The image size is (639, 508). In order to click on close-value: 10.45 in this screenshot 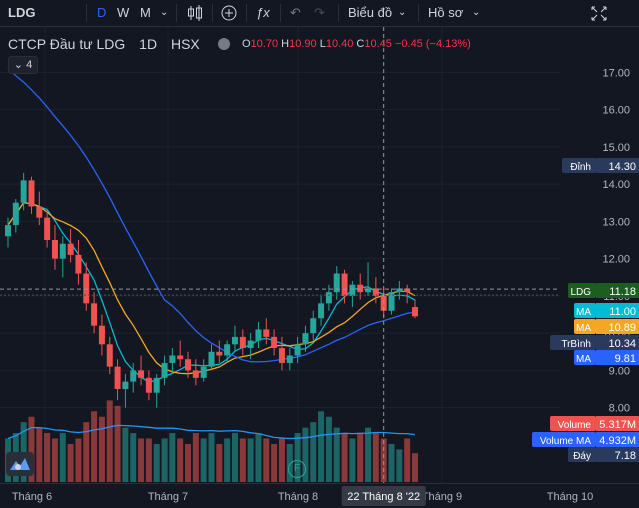, I will do `click(378, 44)`.